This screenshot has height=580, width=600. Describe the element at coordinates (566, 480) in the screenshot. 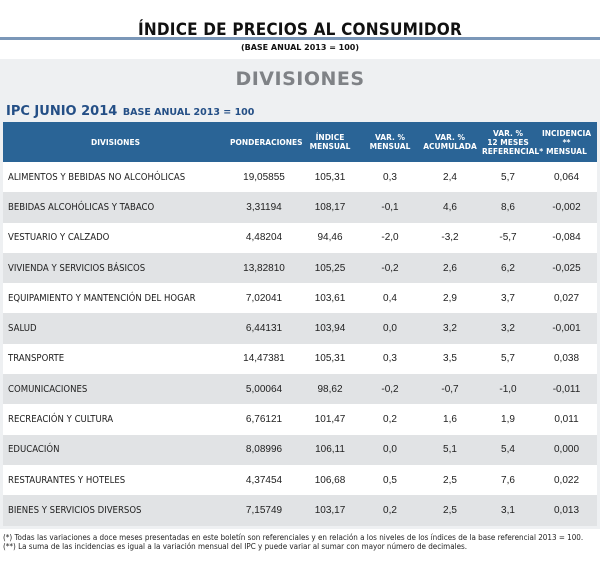

I see `cell-incidencia: 0,022` at that location.